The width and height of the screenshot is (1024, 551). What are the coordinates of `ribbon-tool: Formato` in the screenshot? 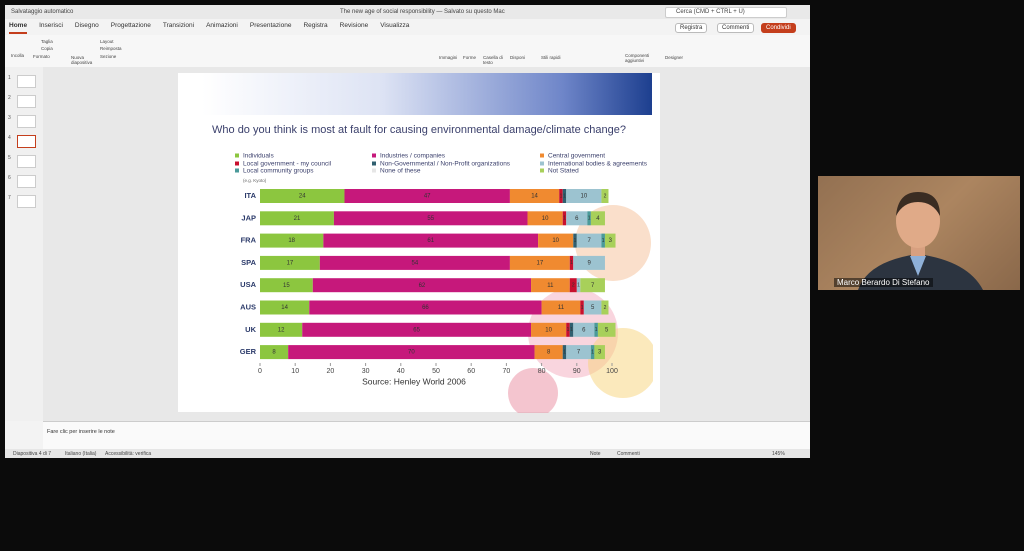 It's located at (41, 56).